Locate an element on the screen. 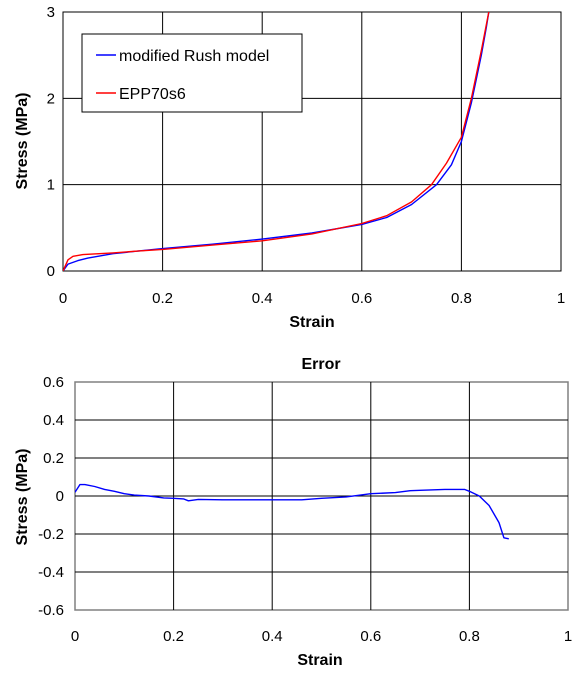 Image resolution: width=572 pixels, height=673 pixels. y-tick-label: 3 is located at coordinates (51, 12).